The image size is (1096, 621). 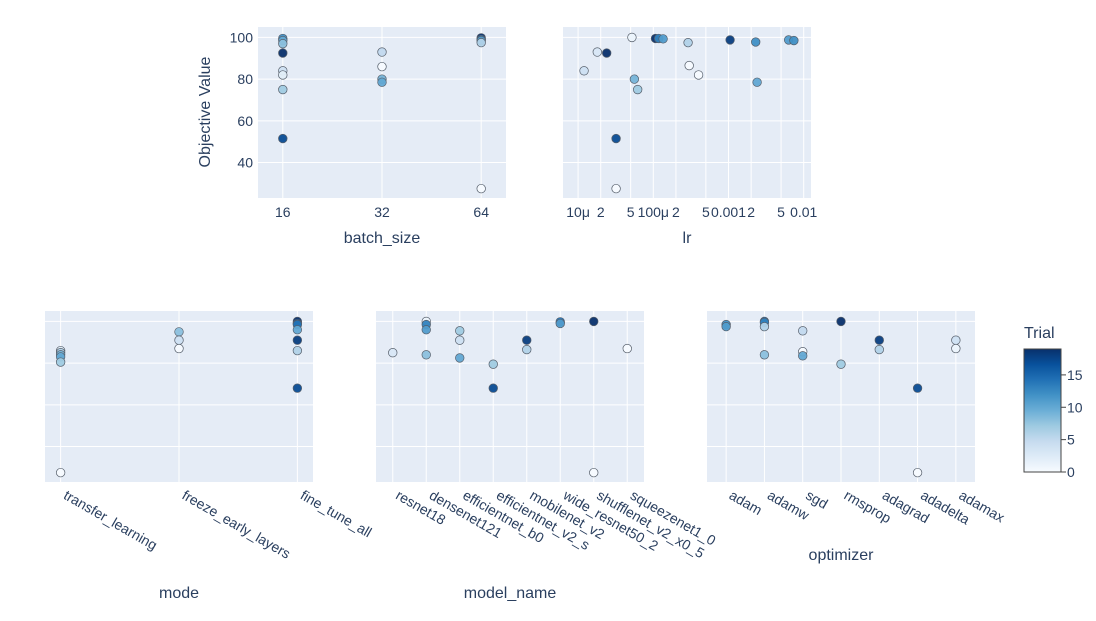 What do you see at coordinates (688, 238) in the screenshot?
I see `xlabel-lr: lr` at bounding box center [688, 238].